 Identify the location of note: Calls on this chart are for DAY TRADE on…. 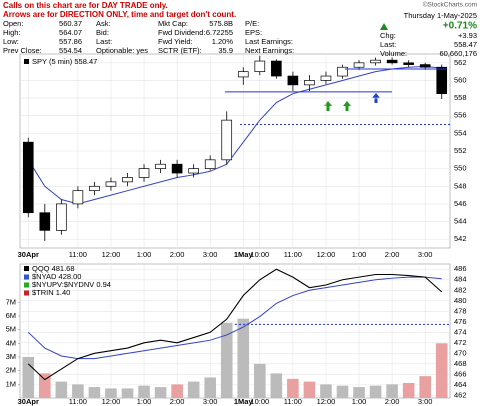
(85, 5).